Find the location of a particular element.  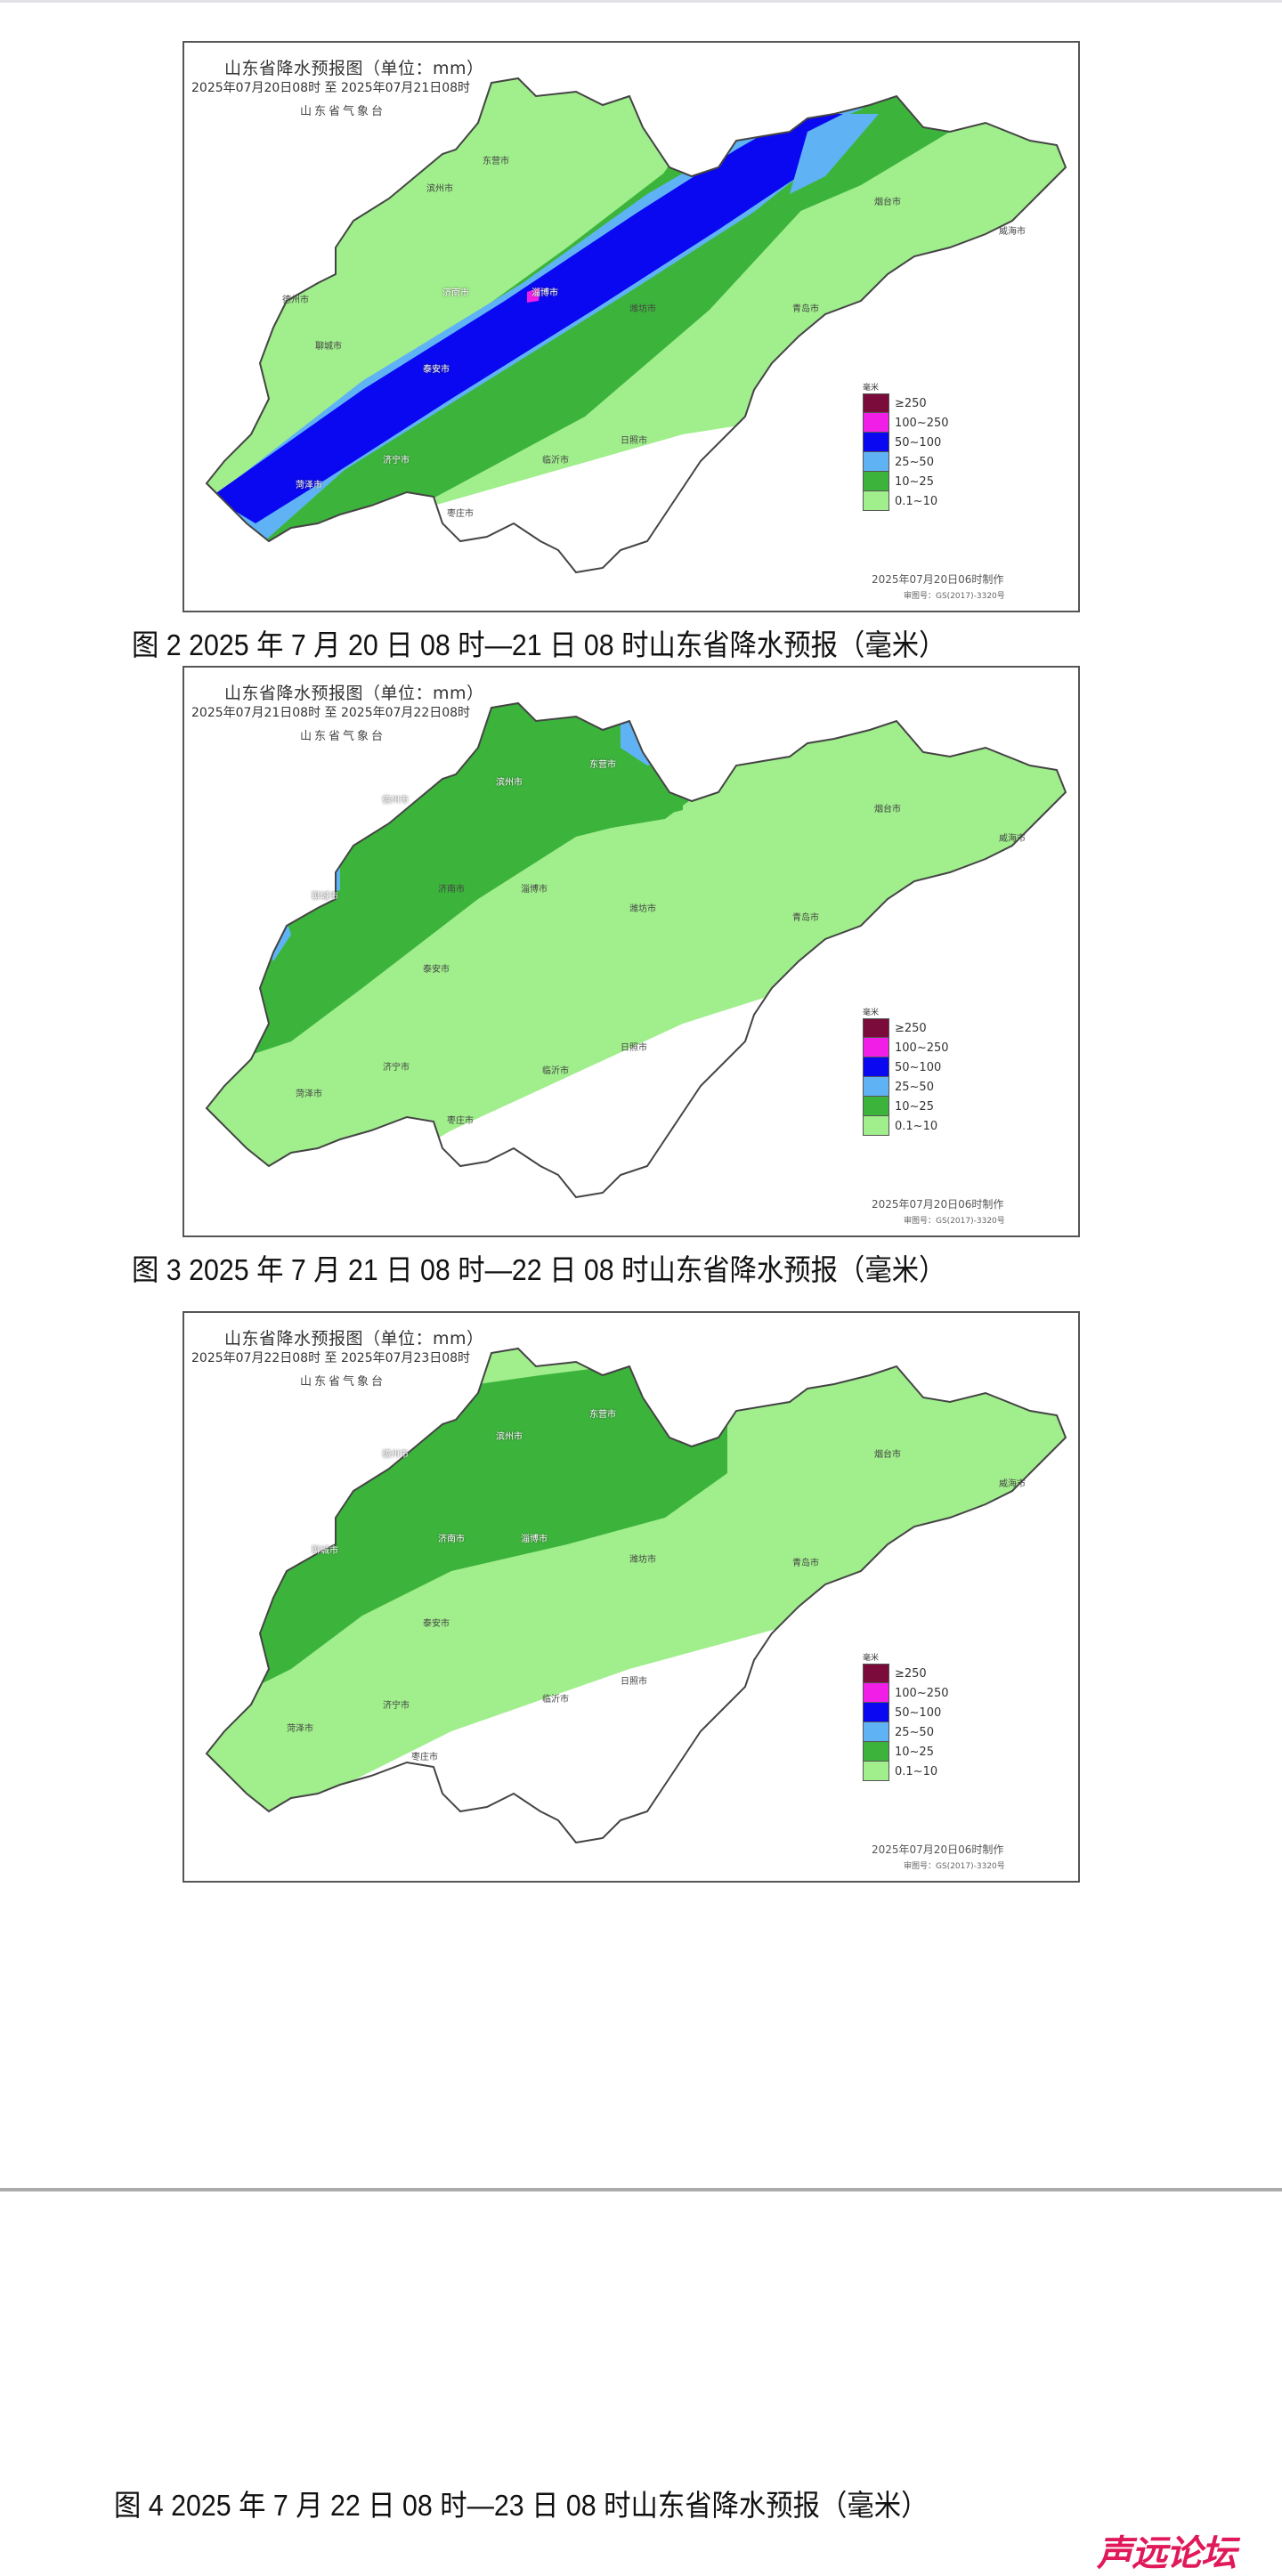

map-period: 2025年07月20日08时 至 2025年07月21日08时 is located at coordinates (331, 88).